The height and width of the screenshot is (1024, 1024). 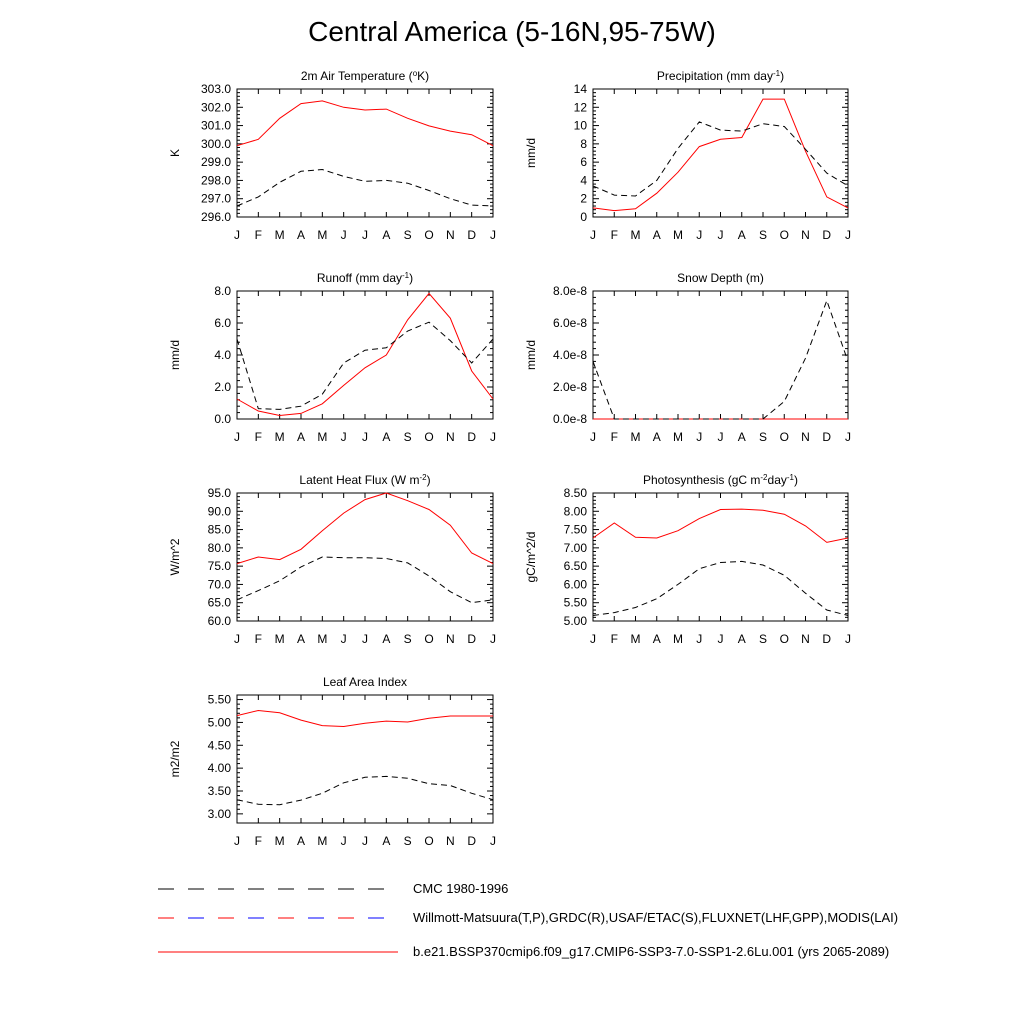 What do you see at coordinates (220, 768) in the screenshot?
I see `y-tick-label: 4.00` at bounding box center [220, 768].